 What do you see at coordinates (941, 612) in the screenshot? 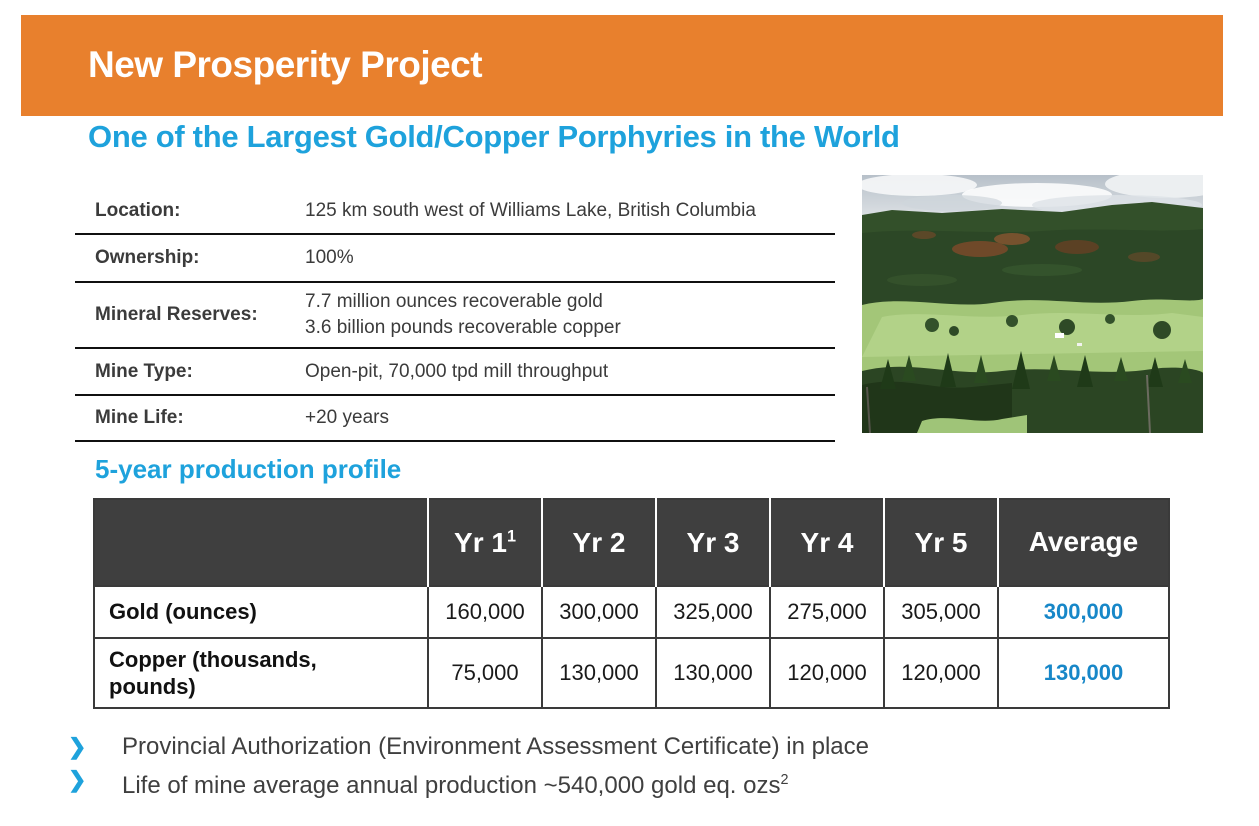
I see `production-value-cell: 305,000` at bounding box center [941, 612].